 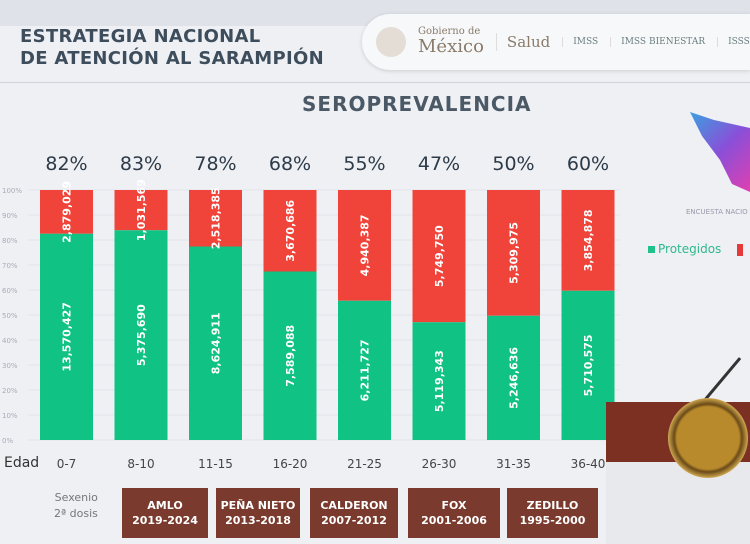 I want to click on sexenio-years: 2013-2018, so click(x=258, y=520).